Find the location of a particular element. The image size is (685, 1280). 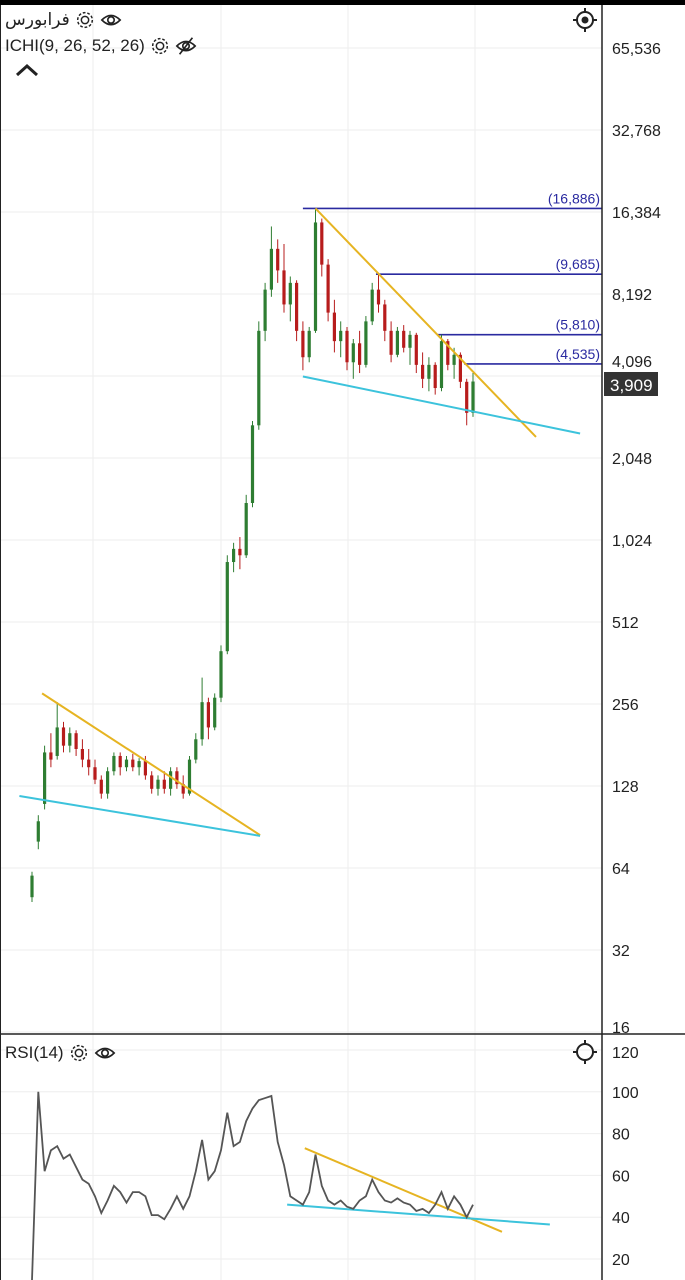

symbol-name: فرابورس is located at coordinates (37, 19).